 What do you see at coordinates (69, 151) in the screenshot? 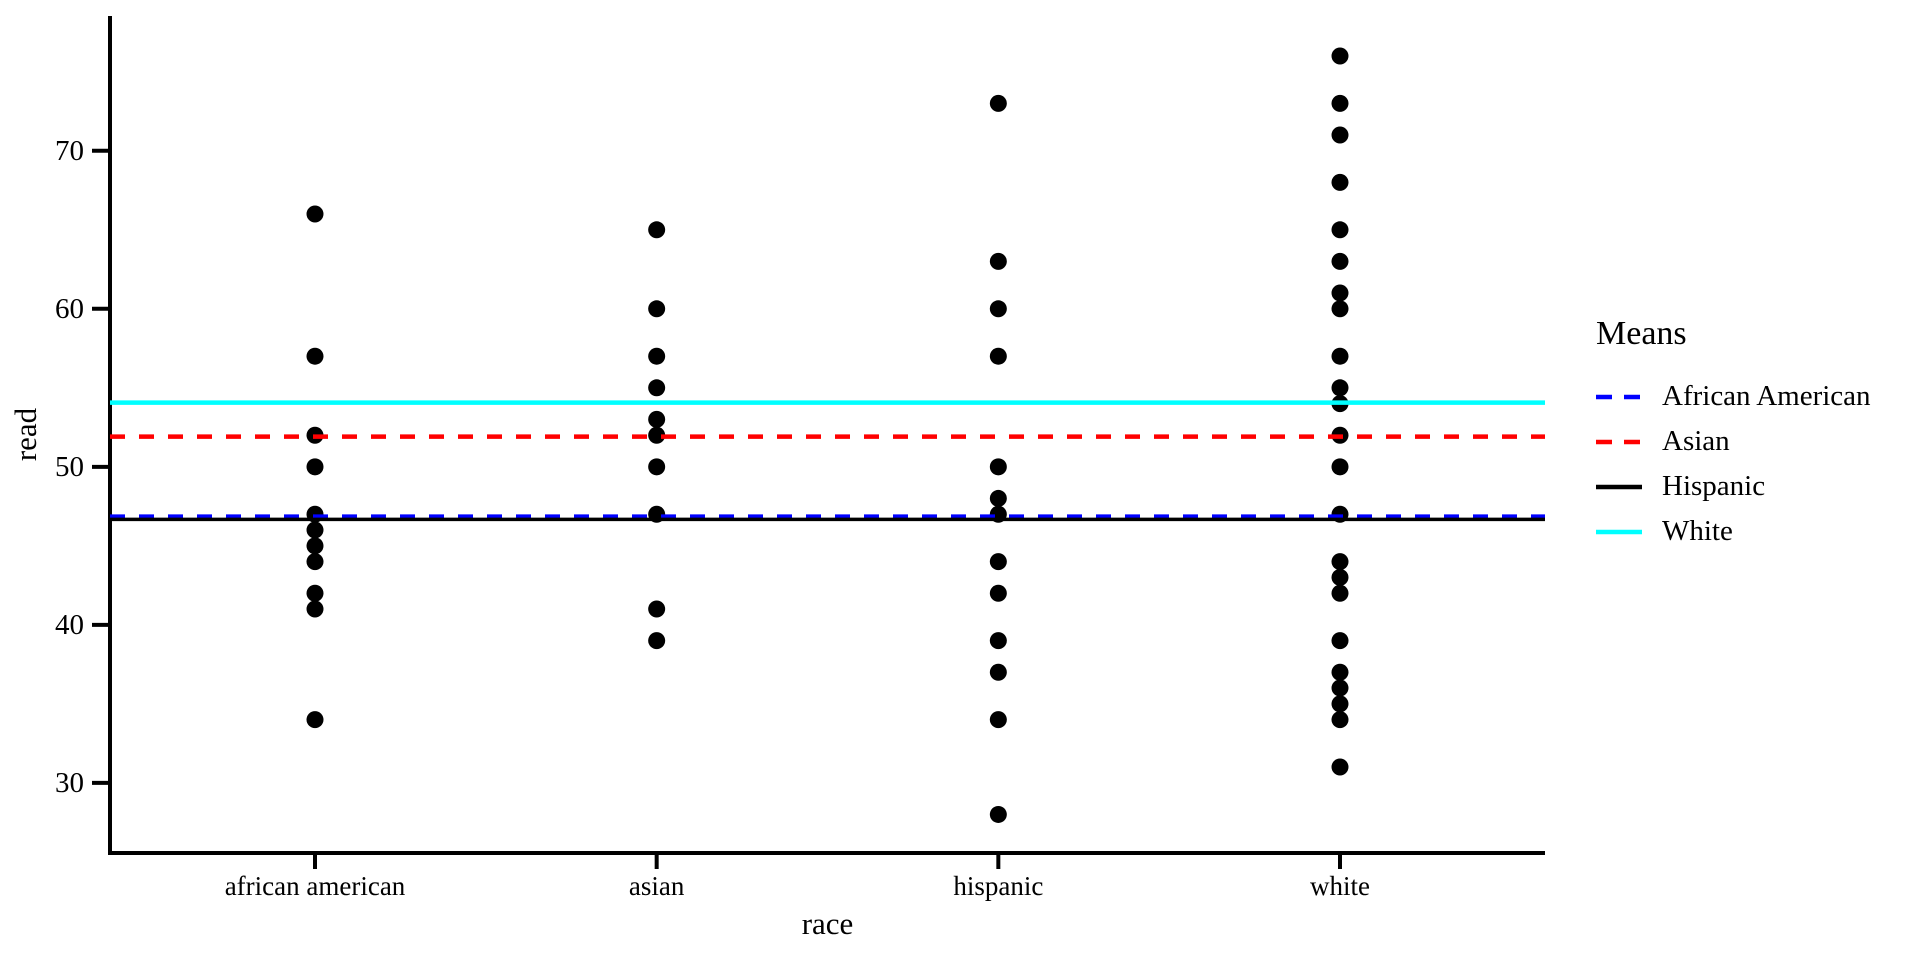
I see `y-tick-label: 70` at bounding box center [69, 151].